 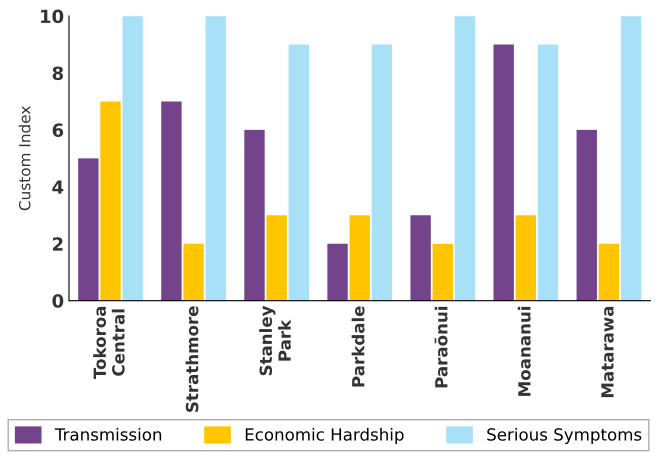 I want to click on x-tick-label: Moananui, so click(x=524, y=351).